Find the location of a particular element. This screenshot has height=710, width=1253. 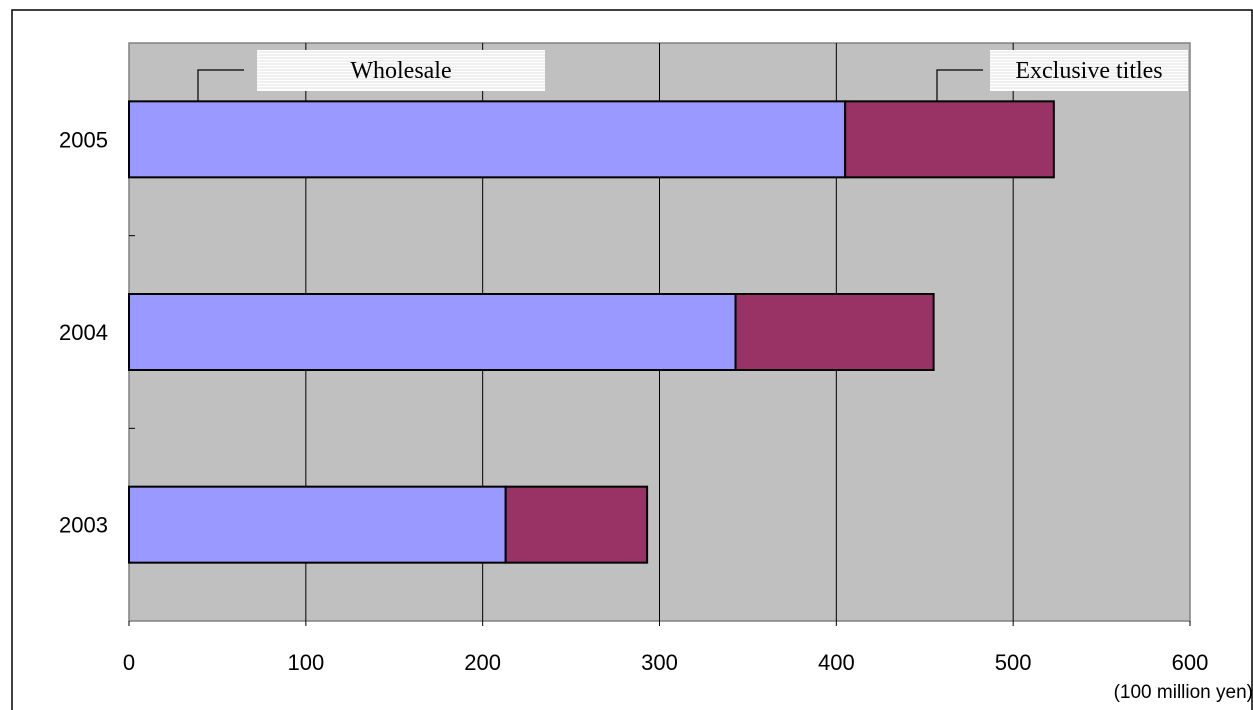

x-axis-unit-label: (100 million yen) is located at coordinates (1183, 692).